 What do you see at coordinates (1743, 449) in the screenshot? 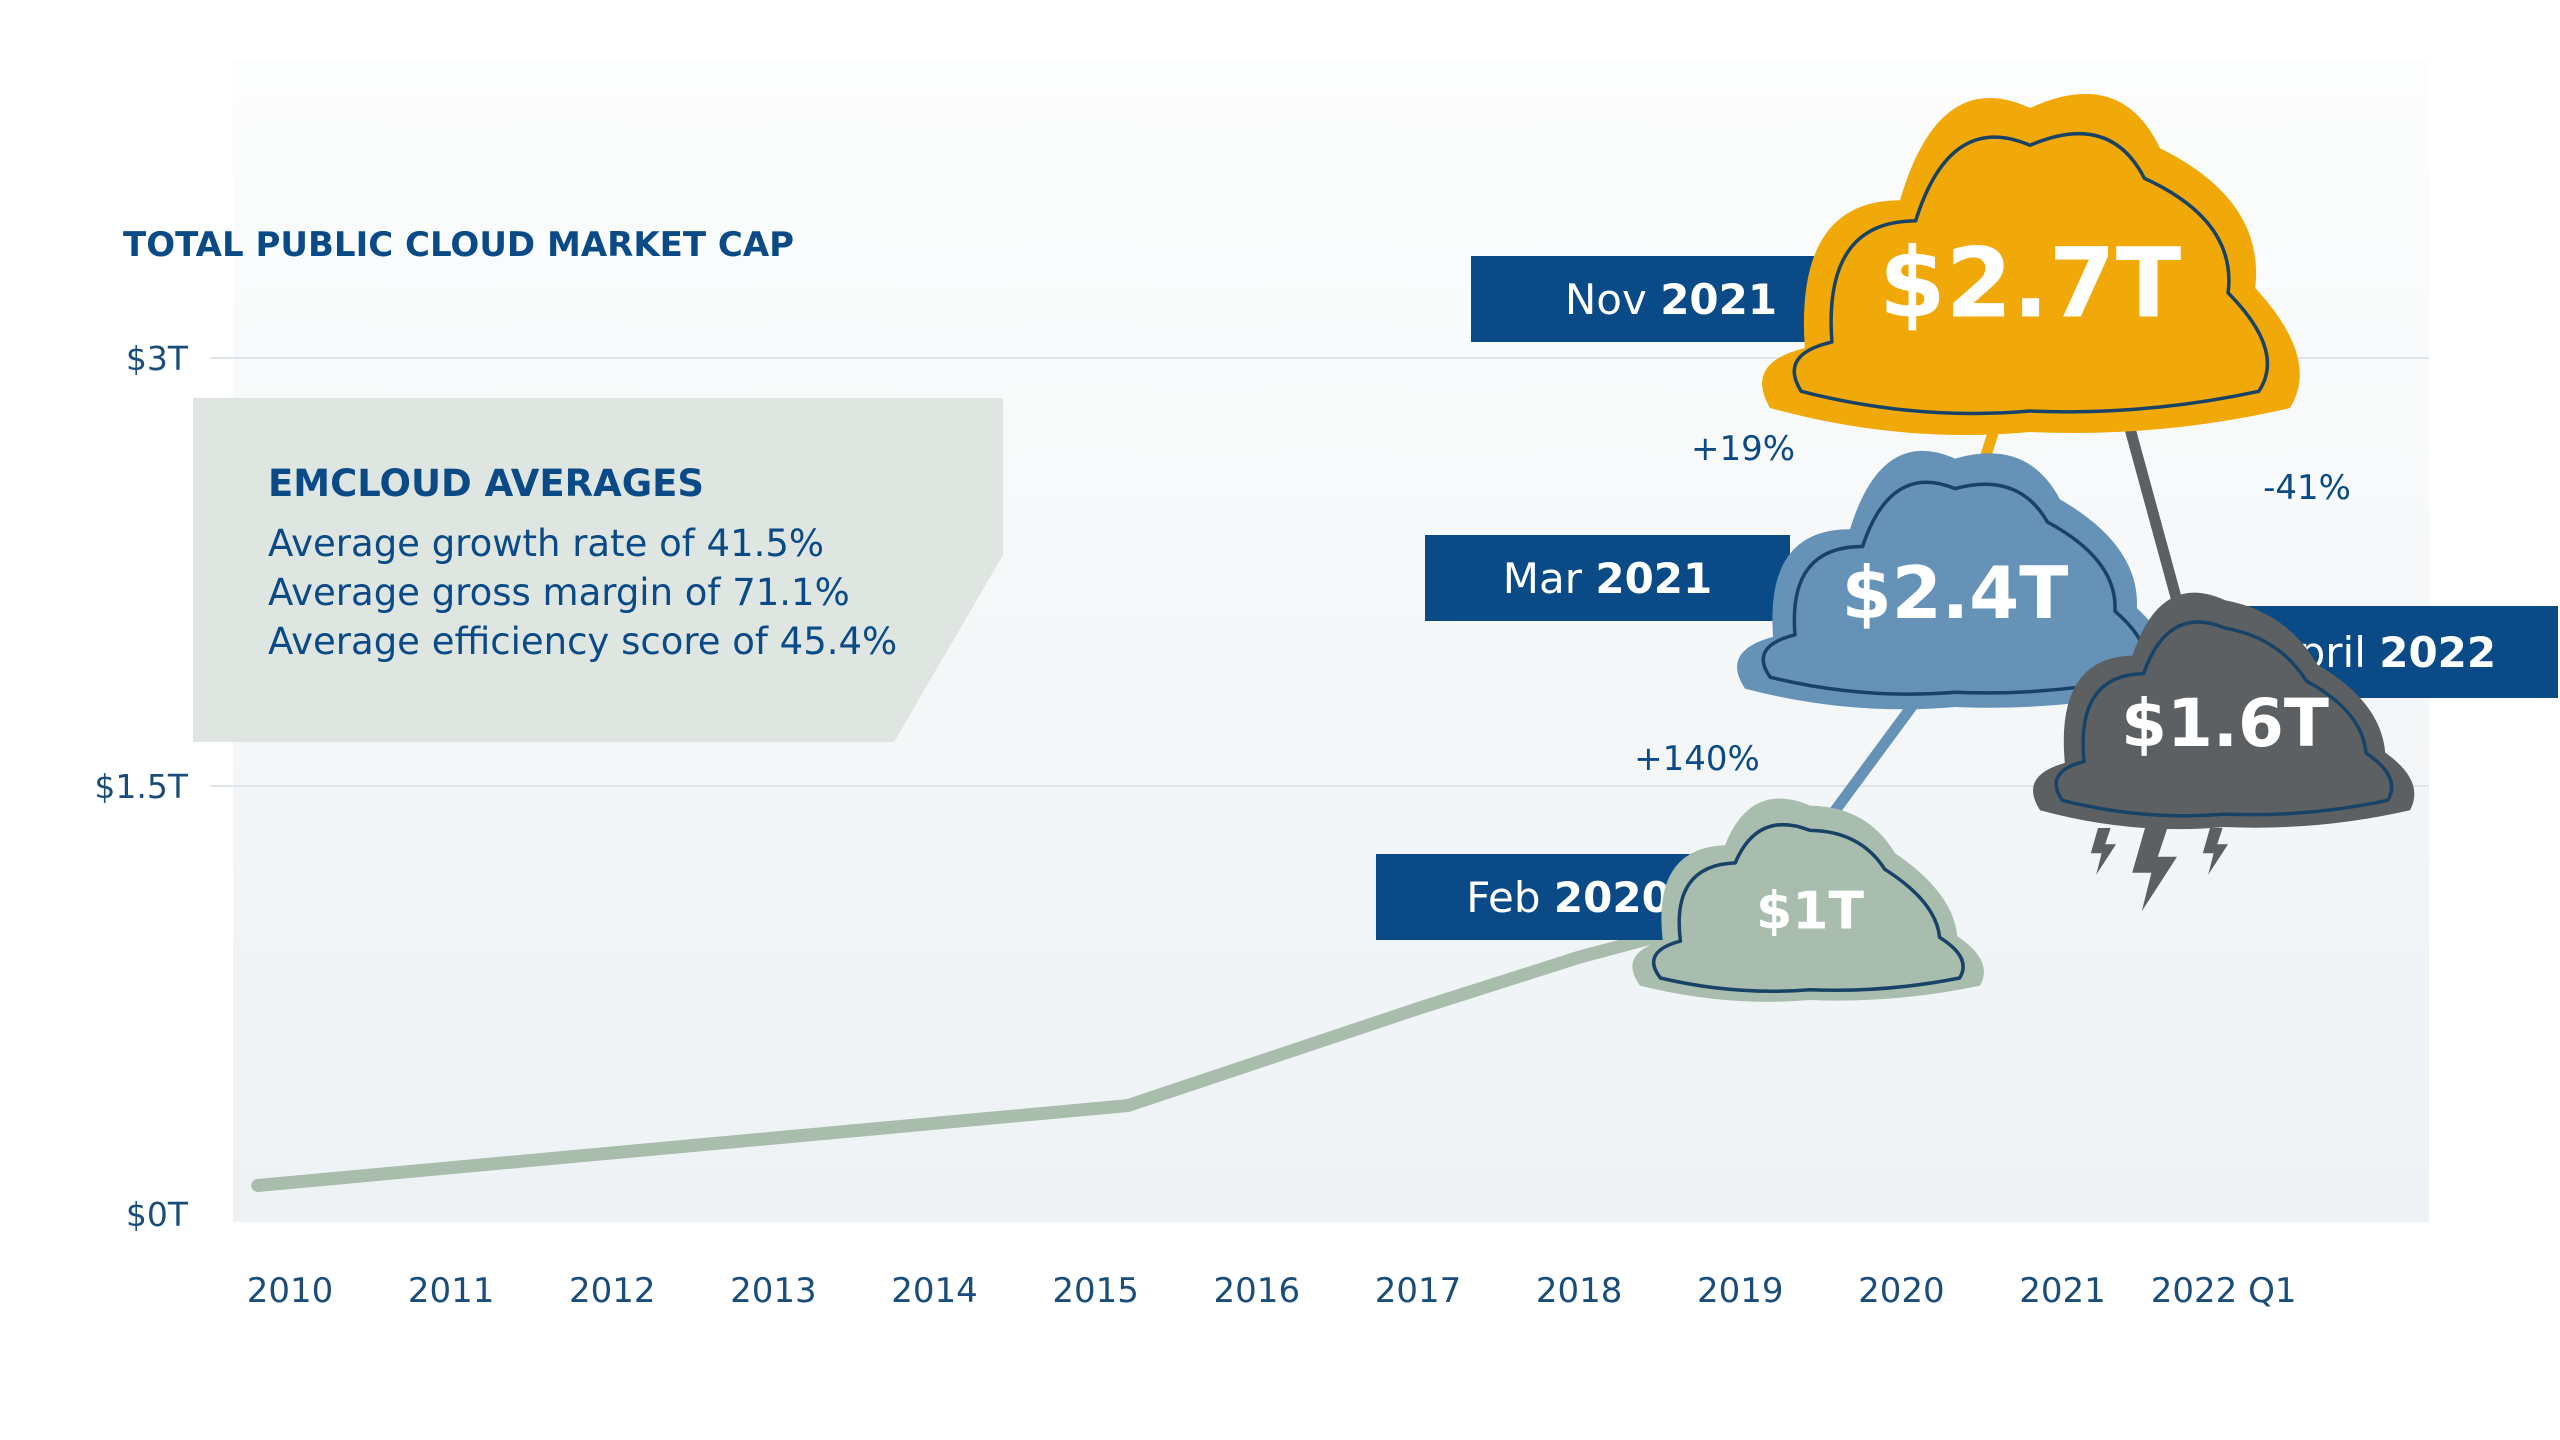
I see `change-label: +19%` at bounding box center [1743, 449].